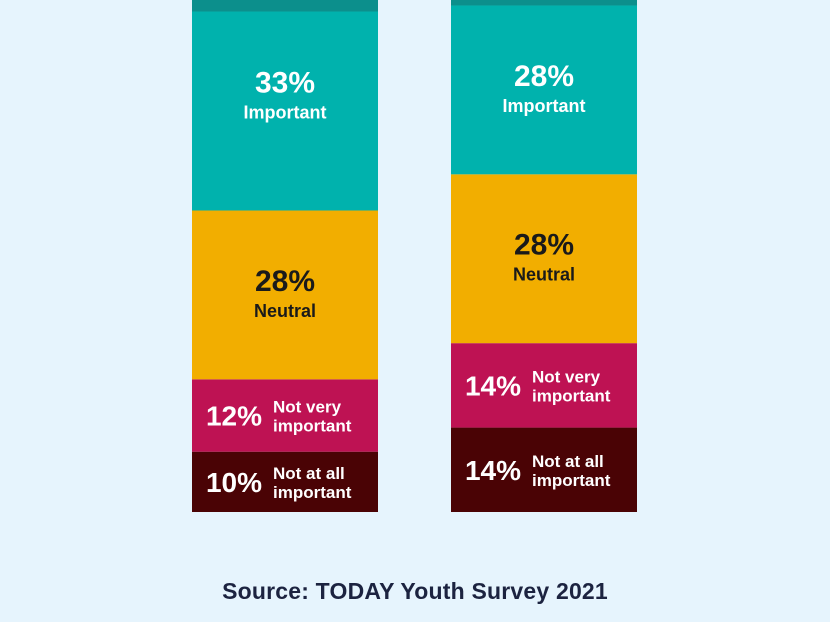  I want to click on data-label-percent: 10%, so click(234, 482).